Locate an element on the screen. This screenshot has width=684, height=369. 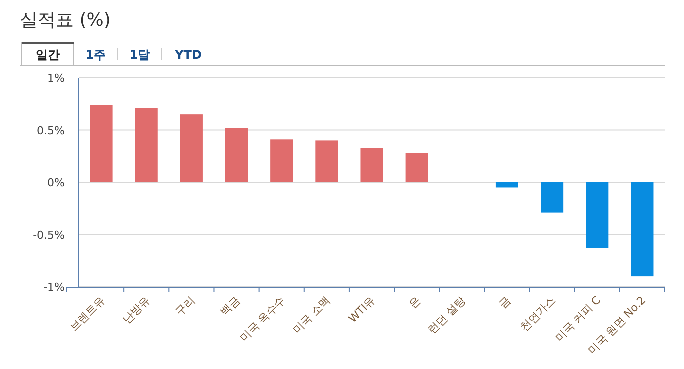
y-tick-label: -0.5% is located at coordinates (49, 235).